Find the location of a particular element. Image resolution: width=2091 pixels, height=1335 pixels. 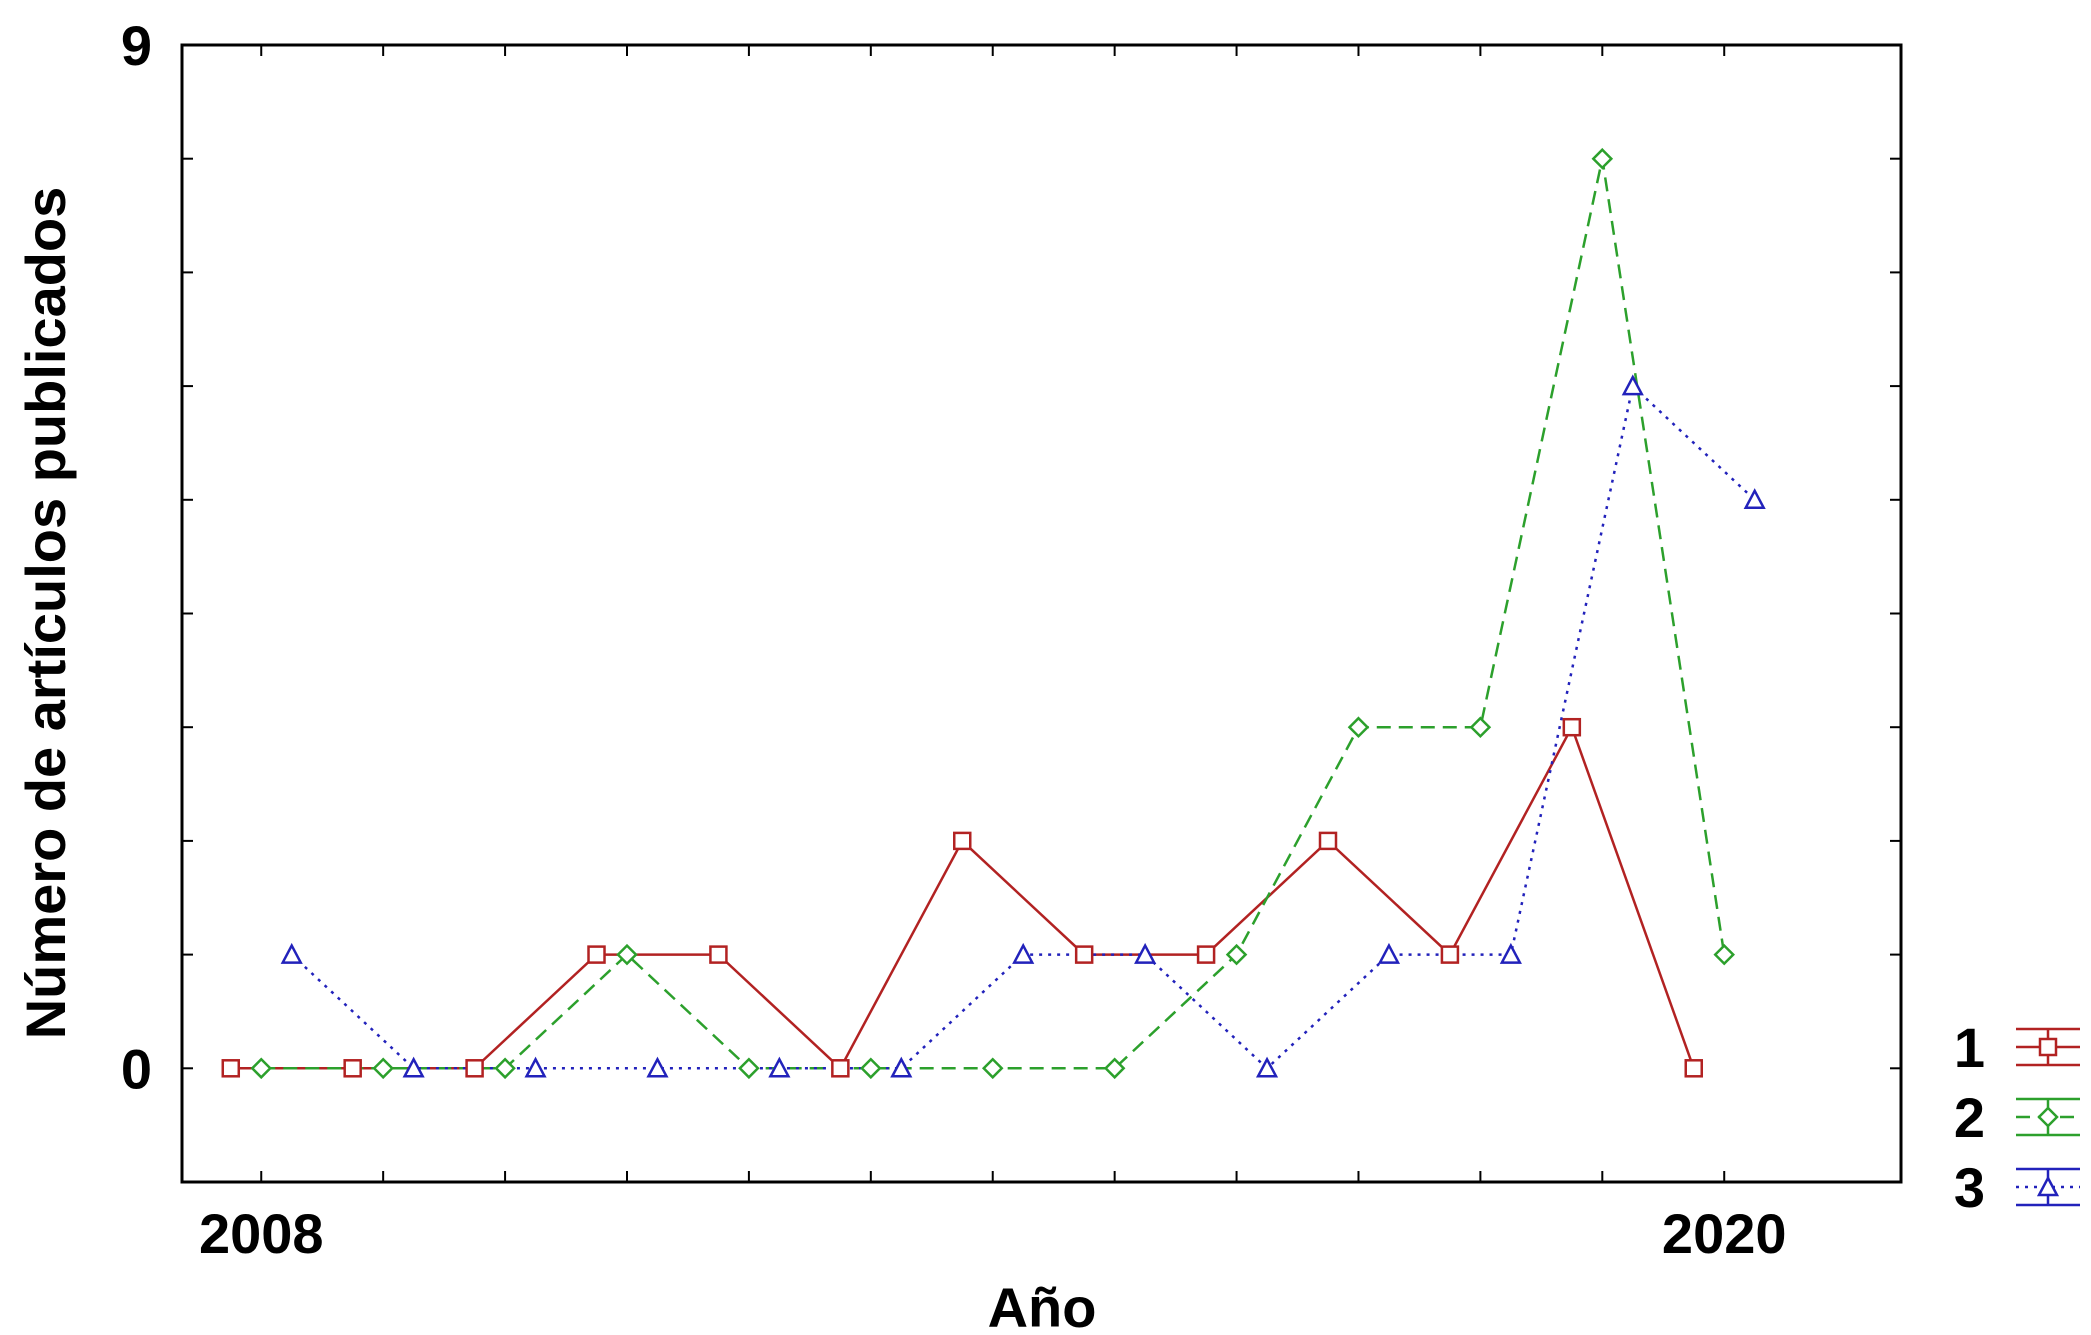

x-axis-title: Año is located at coordinates (1042, 1305).